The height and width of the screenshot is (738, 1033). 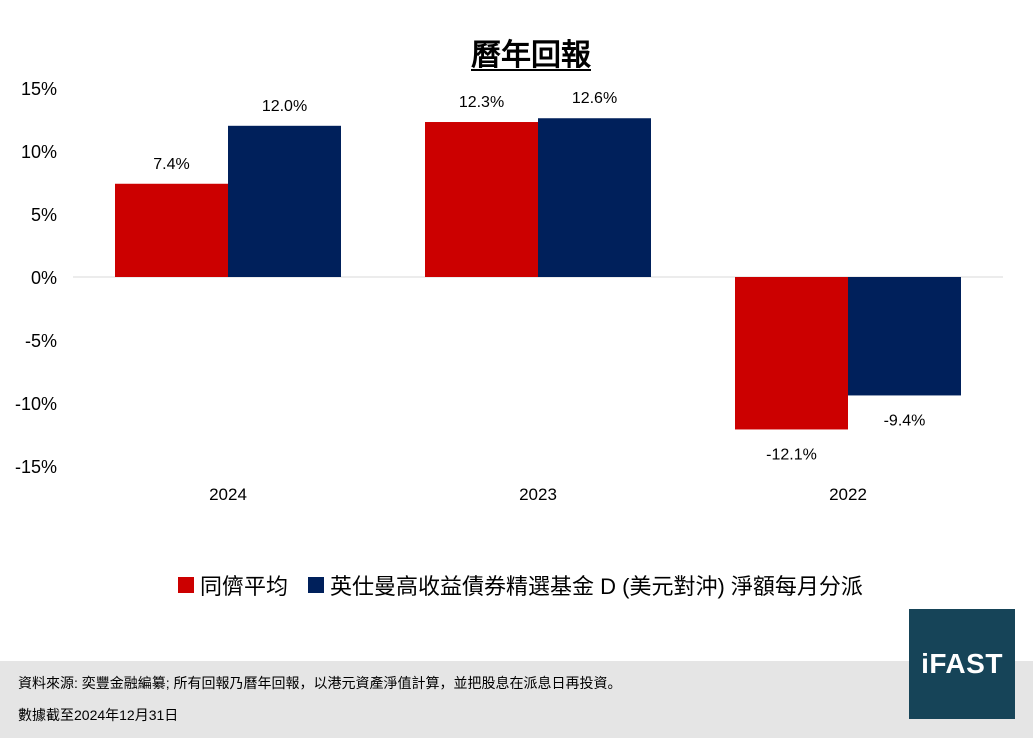 What do you see at coordinates (316, 585) in the screenshot?
I see `legend-swatch-fund` at bounding box center [316, 585].